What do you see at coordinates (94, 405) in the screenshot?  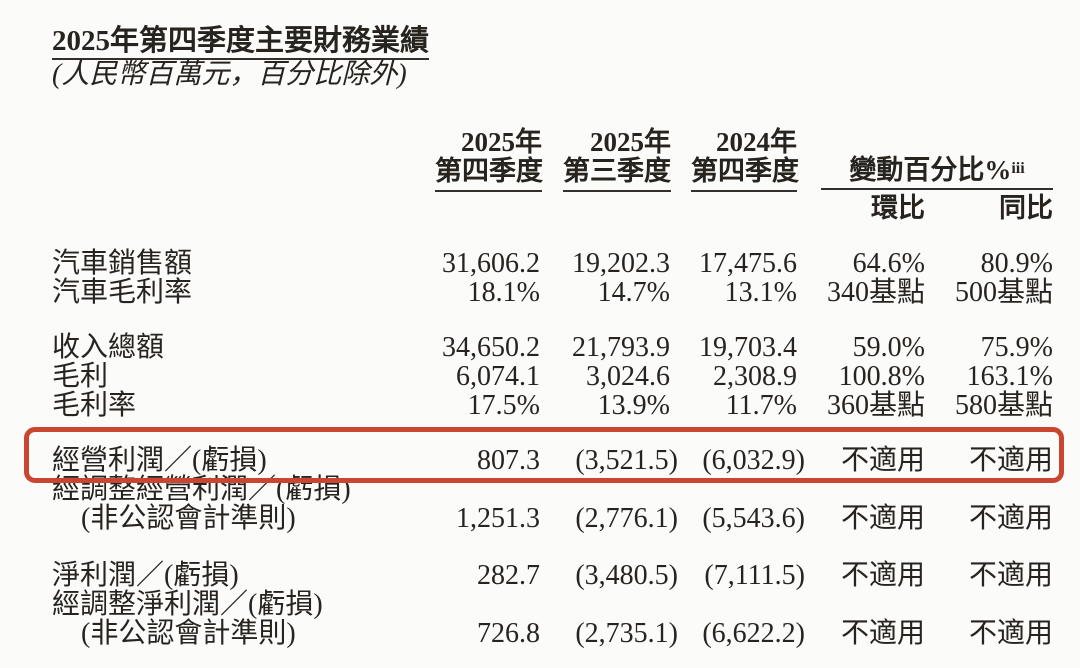 I see `row-label: 毛利率` at bounding box center [94, 405].